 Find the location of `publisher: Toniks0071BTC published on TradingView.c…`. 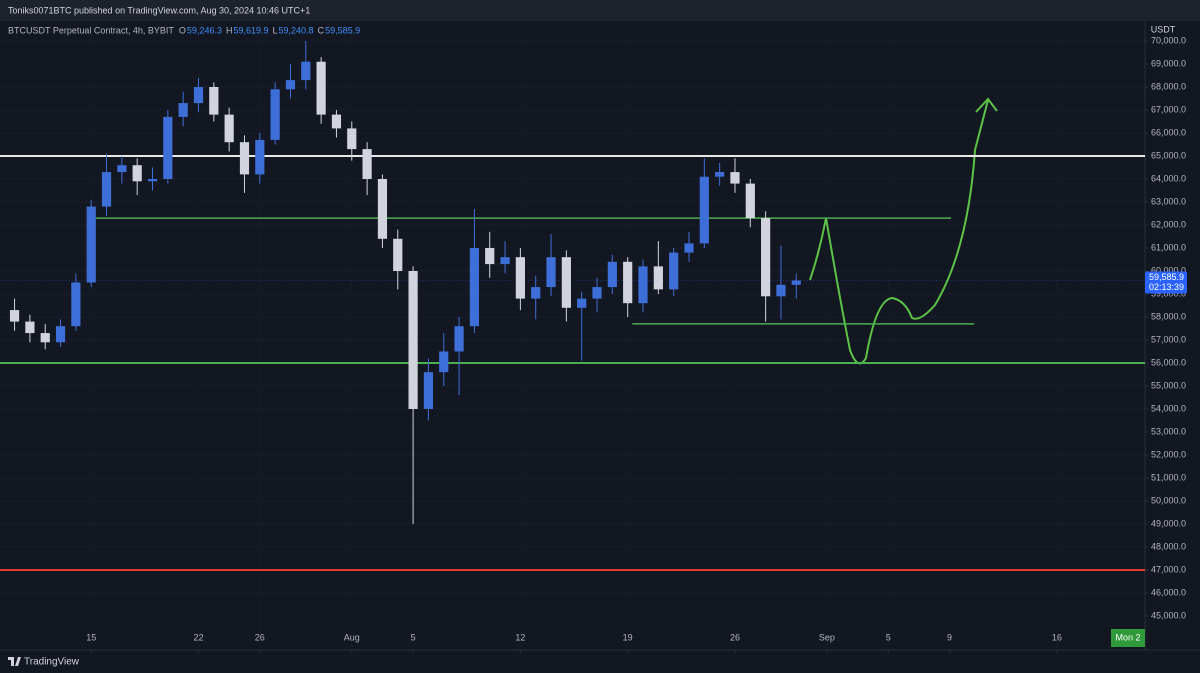

publisher: Toniks0071BTC published on TradingView.c… is located at coordinates (159, 10).